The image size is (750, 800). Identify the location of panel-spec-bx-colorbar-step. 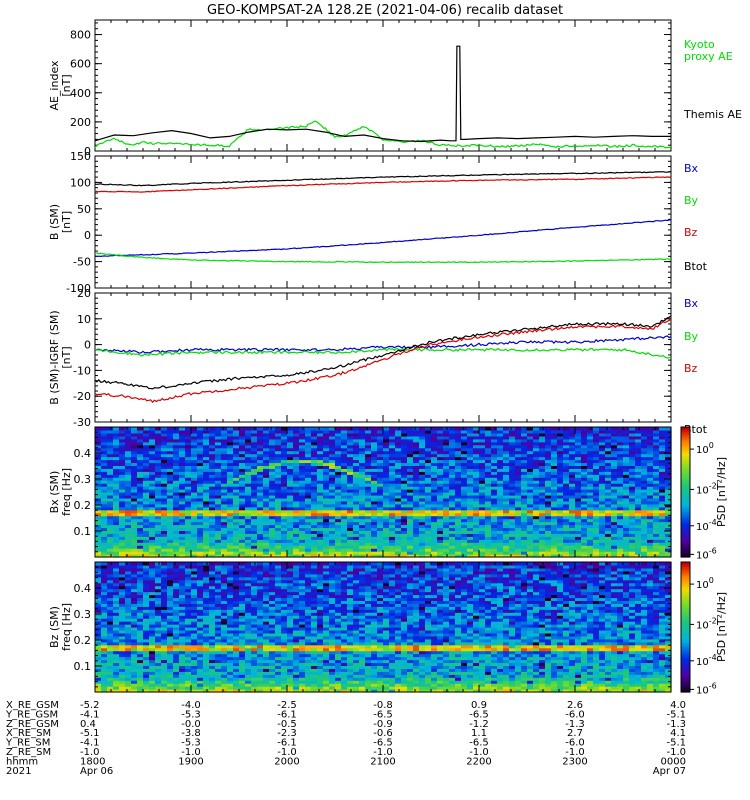
(685, 435).